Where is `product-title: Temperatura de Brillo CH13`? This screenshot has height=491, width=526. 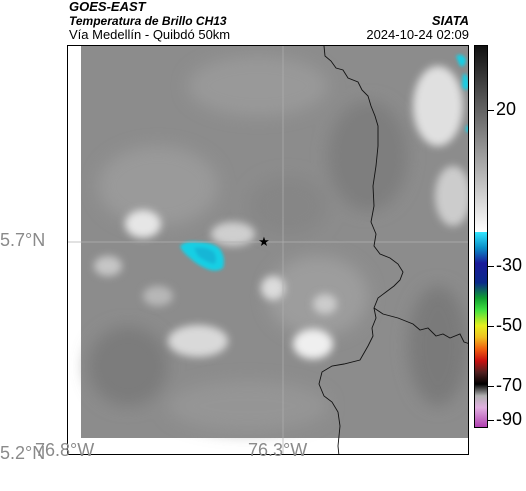
product-title: Temperatura de Brillo CH13 is located at coordinates (148, 21).